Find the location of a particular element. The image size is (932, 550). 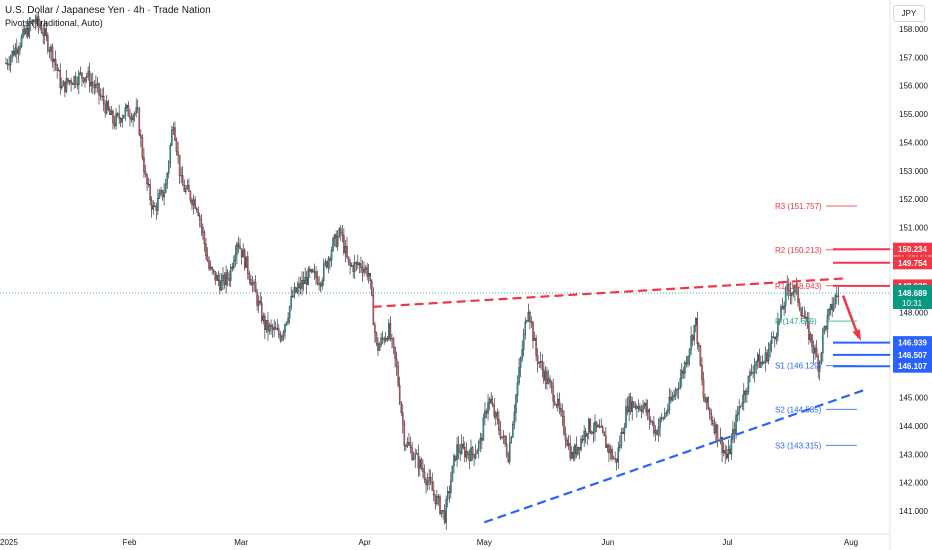

pivots-indicator-label: Pivots (Traditional, Auto) is located at coordinates (54, 23).